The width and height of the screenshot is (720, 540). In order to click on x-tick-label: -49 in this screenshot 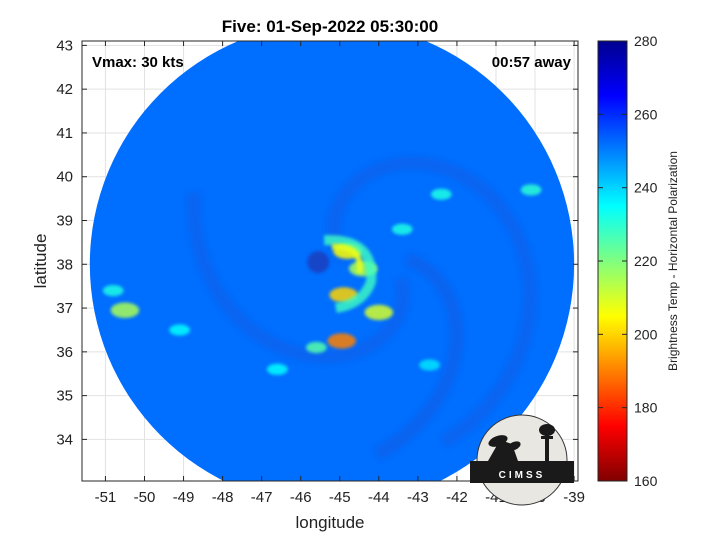, I will do `click(184, 497)`.